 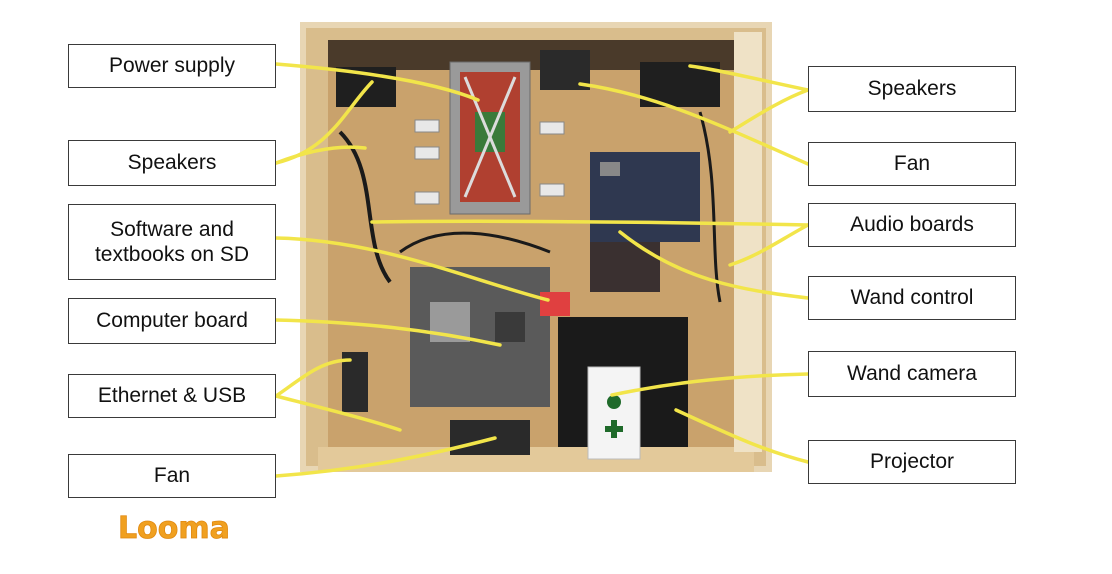 What do you see at coordinates (366, 87) in the screenshot?
I see `left-speaker` at bounding box center [366, 87].